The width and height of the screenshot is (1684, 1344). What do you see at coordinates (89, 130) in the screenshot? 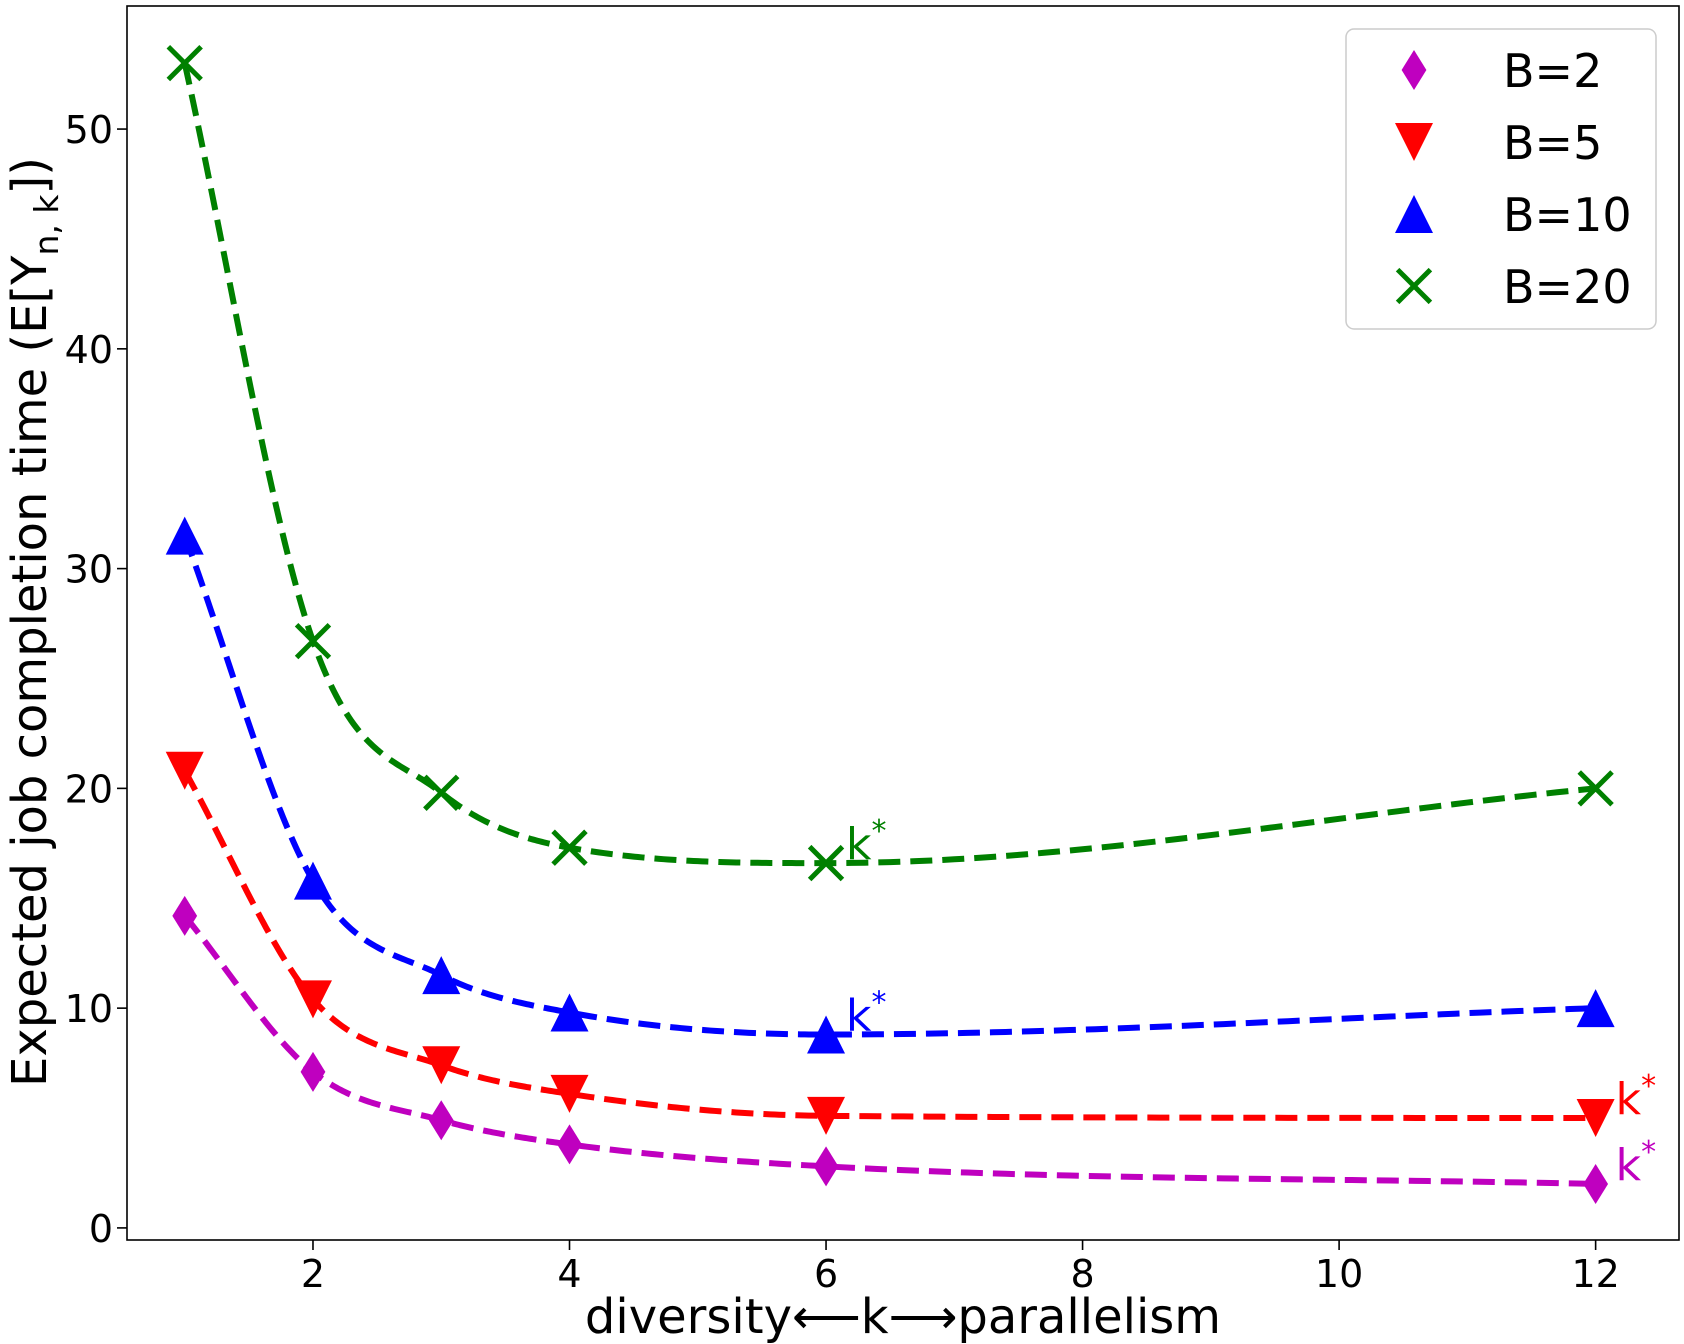
I see `y-tick-label: 50` at bounding box center [89, 130].